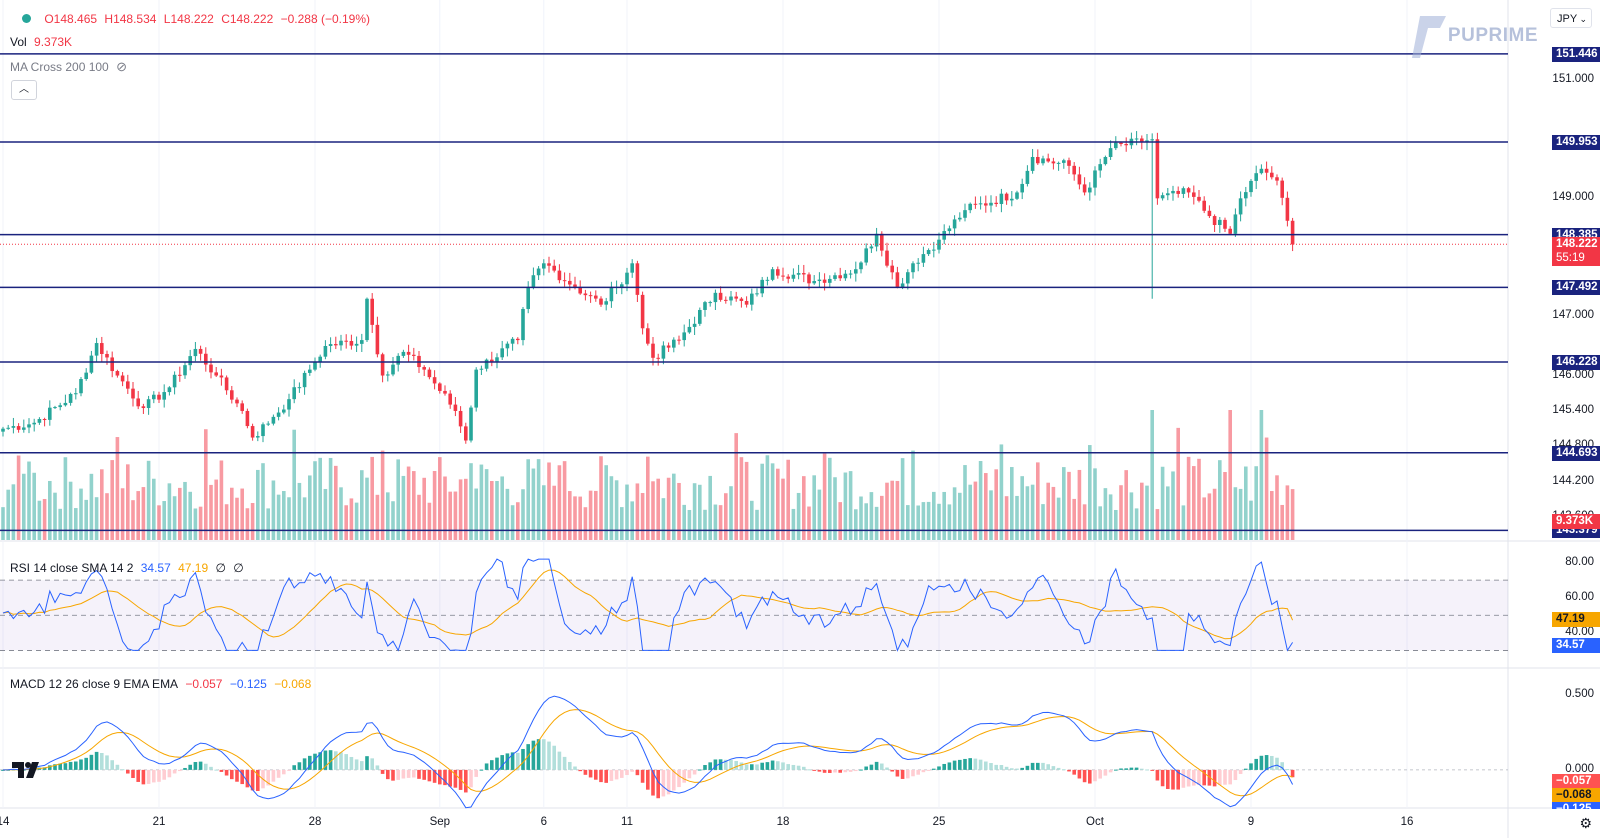 The width and height of the screenshot is (1600, 838). Describe the element at coordinates (43, 42) in the screenshot. I see `volume-legend: Vol 9.373K` at that location.